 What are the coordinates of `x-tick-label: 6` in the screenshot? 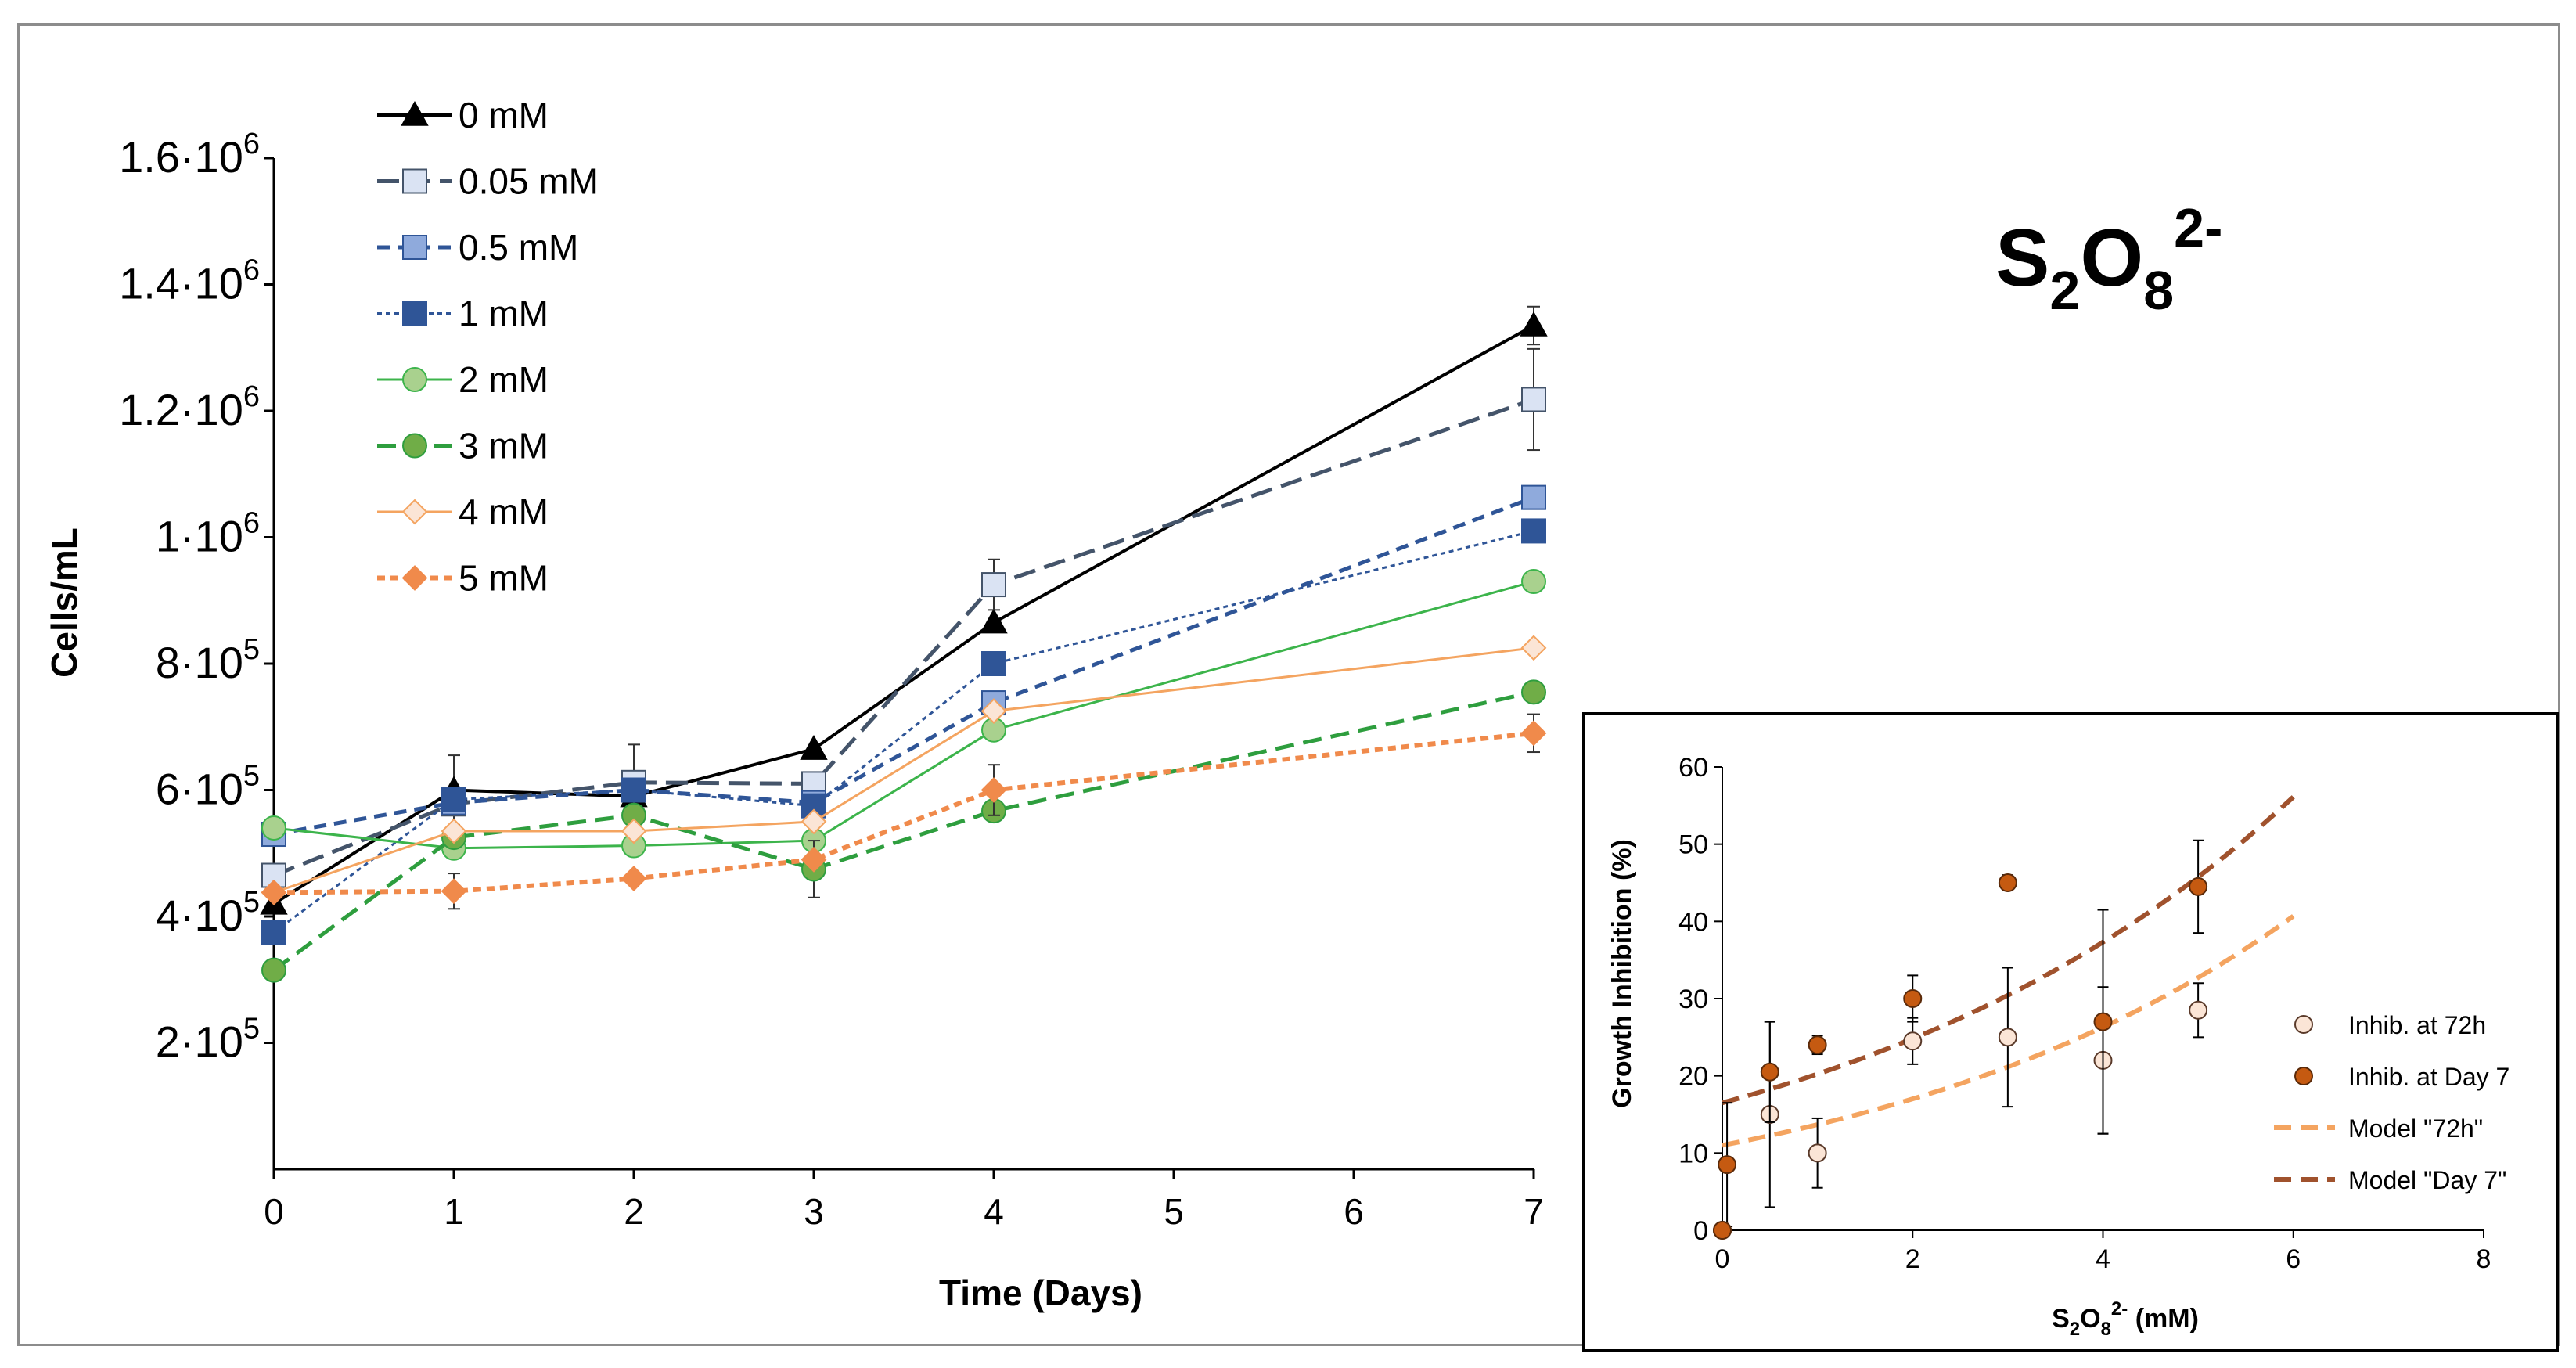 It's located at (1354, 1211).